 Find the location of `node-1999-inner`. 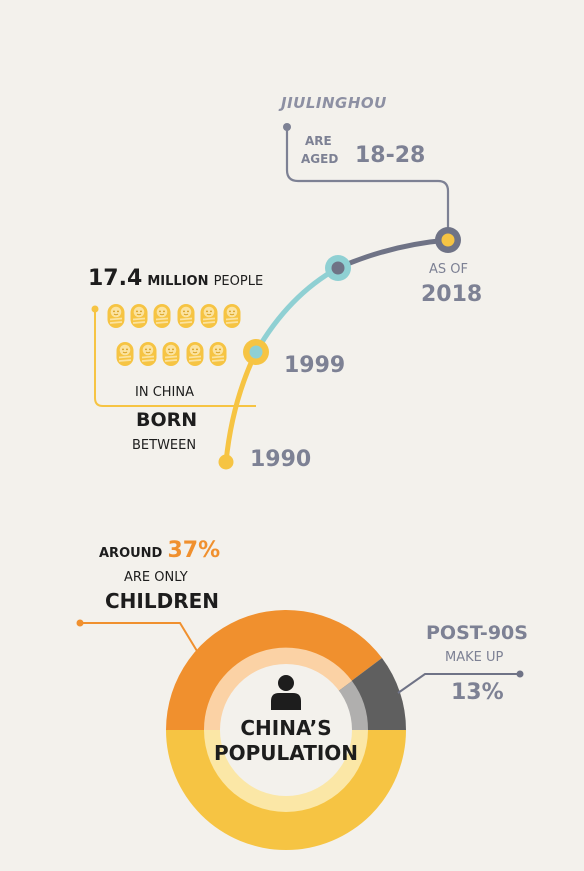

node-1999-inner is located at coordinates (256, 352).